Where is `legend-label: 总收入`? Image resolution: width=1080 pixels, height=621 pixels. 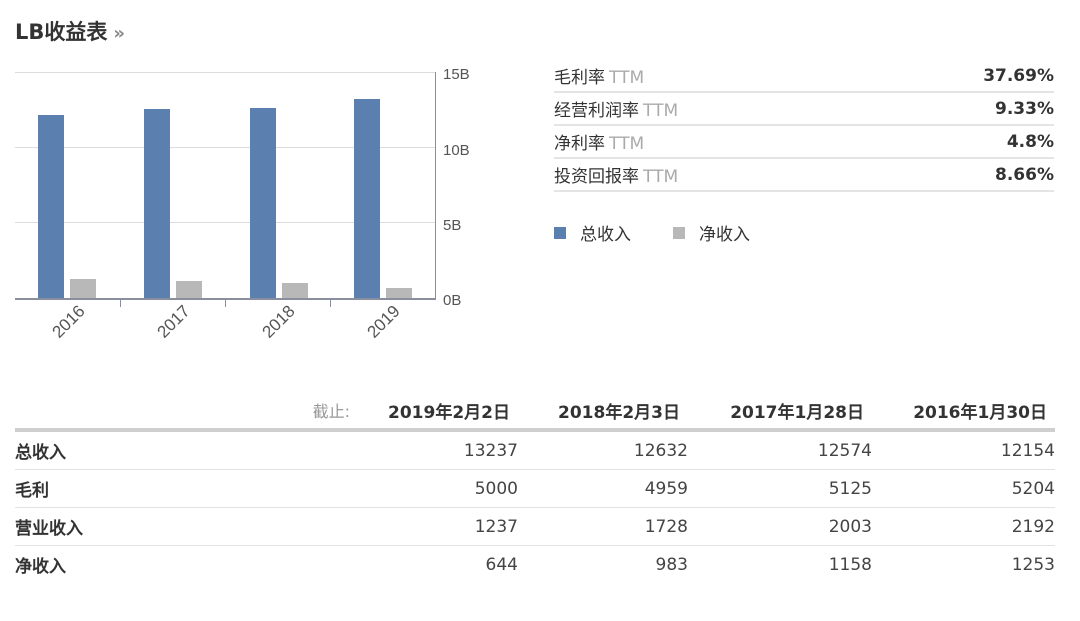
legend-label: 总收入 is located at coordinates (605, 235).